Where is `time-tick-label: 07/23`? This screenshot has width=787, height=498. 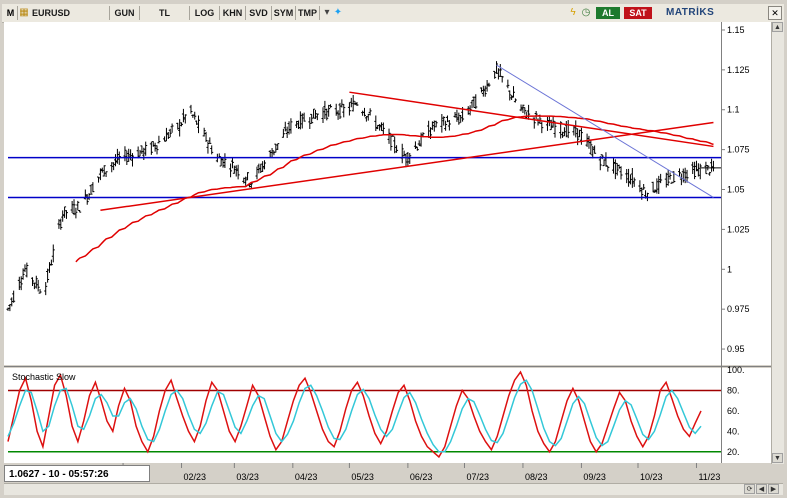 time-tick-label: 07/23 is located at coordinates (477, 477).